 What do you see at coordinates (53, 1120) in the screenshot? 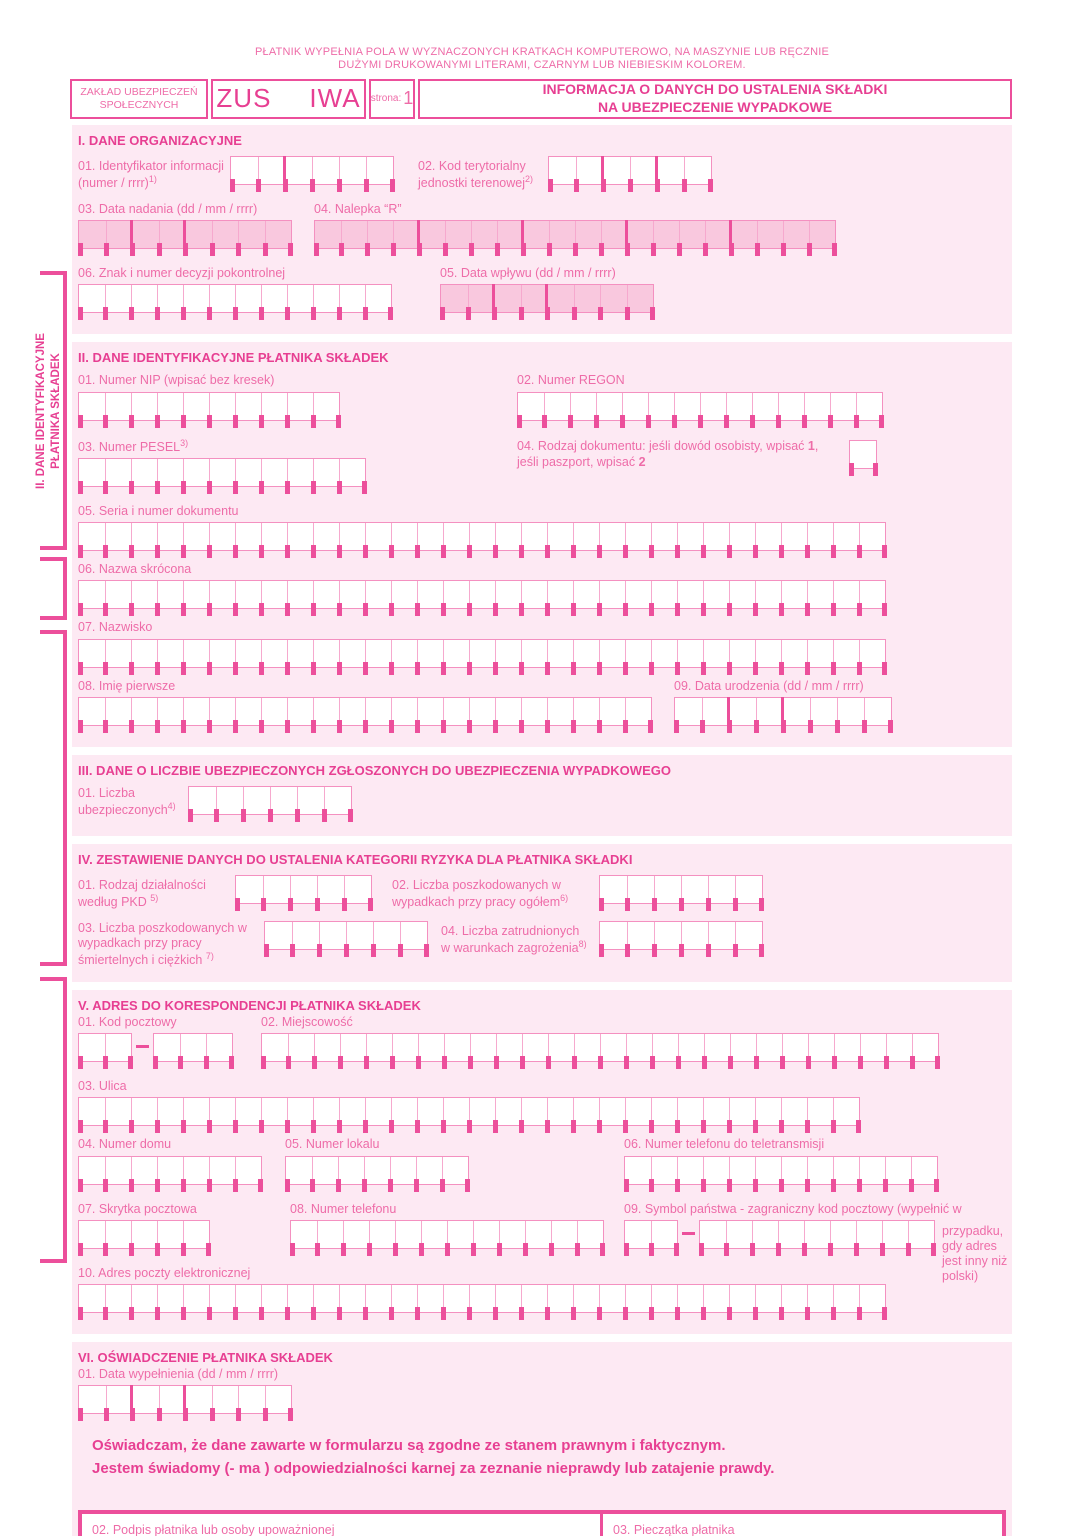
I see `section-vi-bracket` at bounding box center [53, 1120].